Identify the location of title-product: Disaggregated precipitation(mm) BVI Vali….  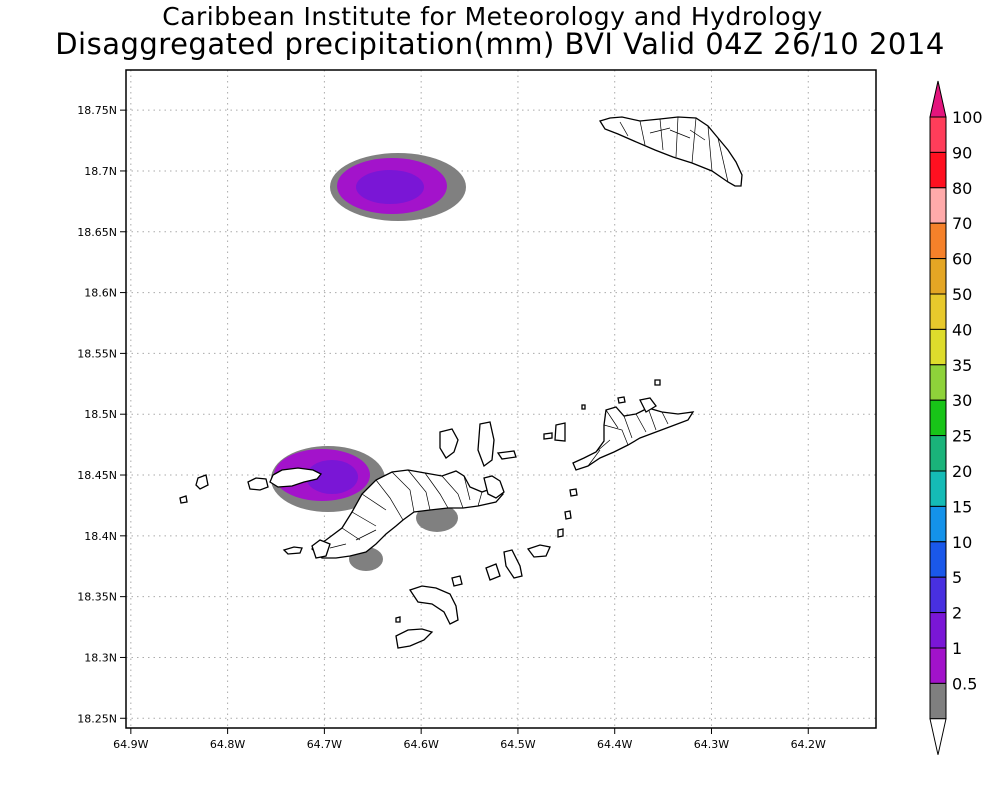
(500, 44).